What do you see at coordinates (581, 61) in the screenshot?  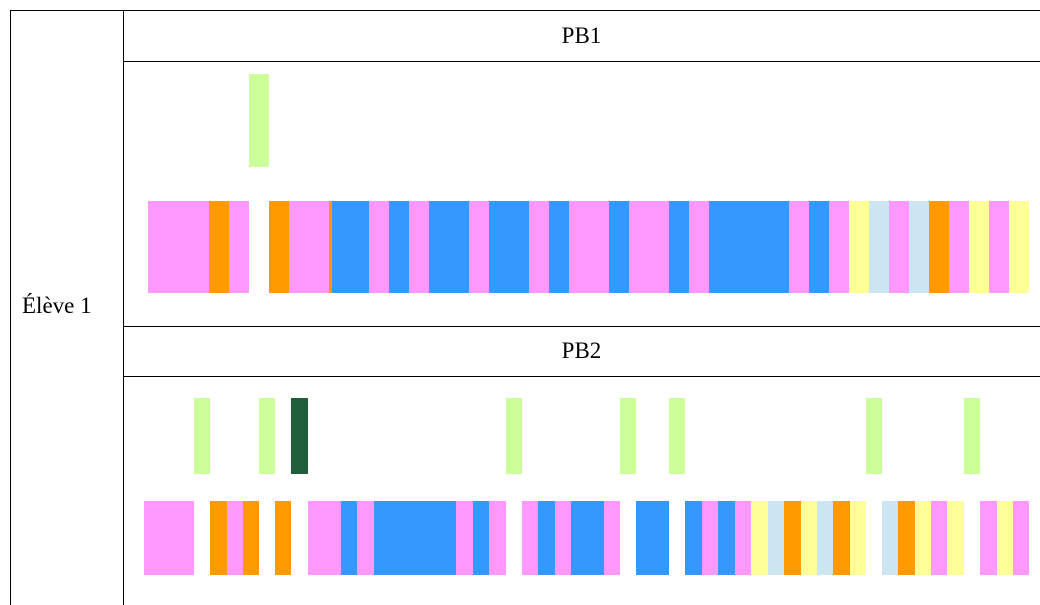 I see `pb1-title-divider` at bounding box center [581, 61].